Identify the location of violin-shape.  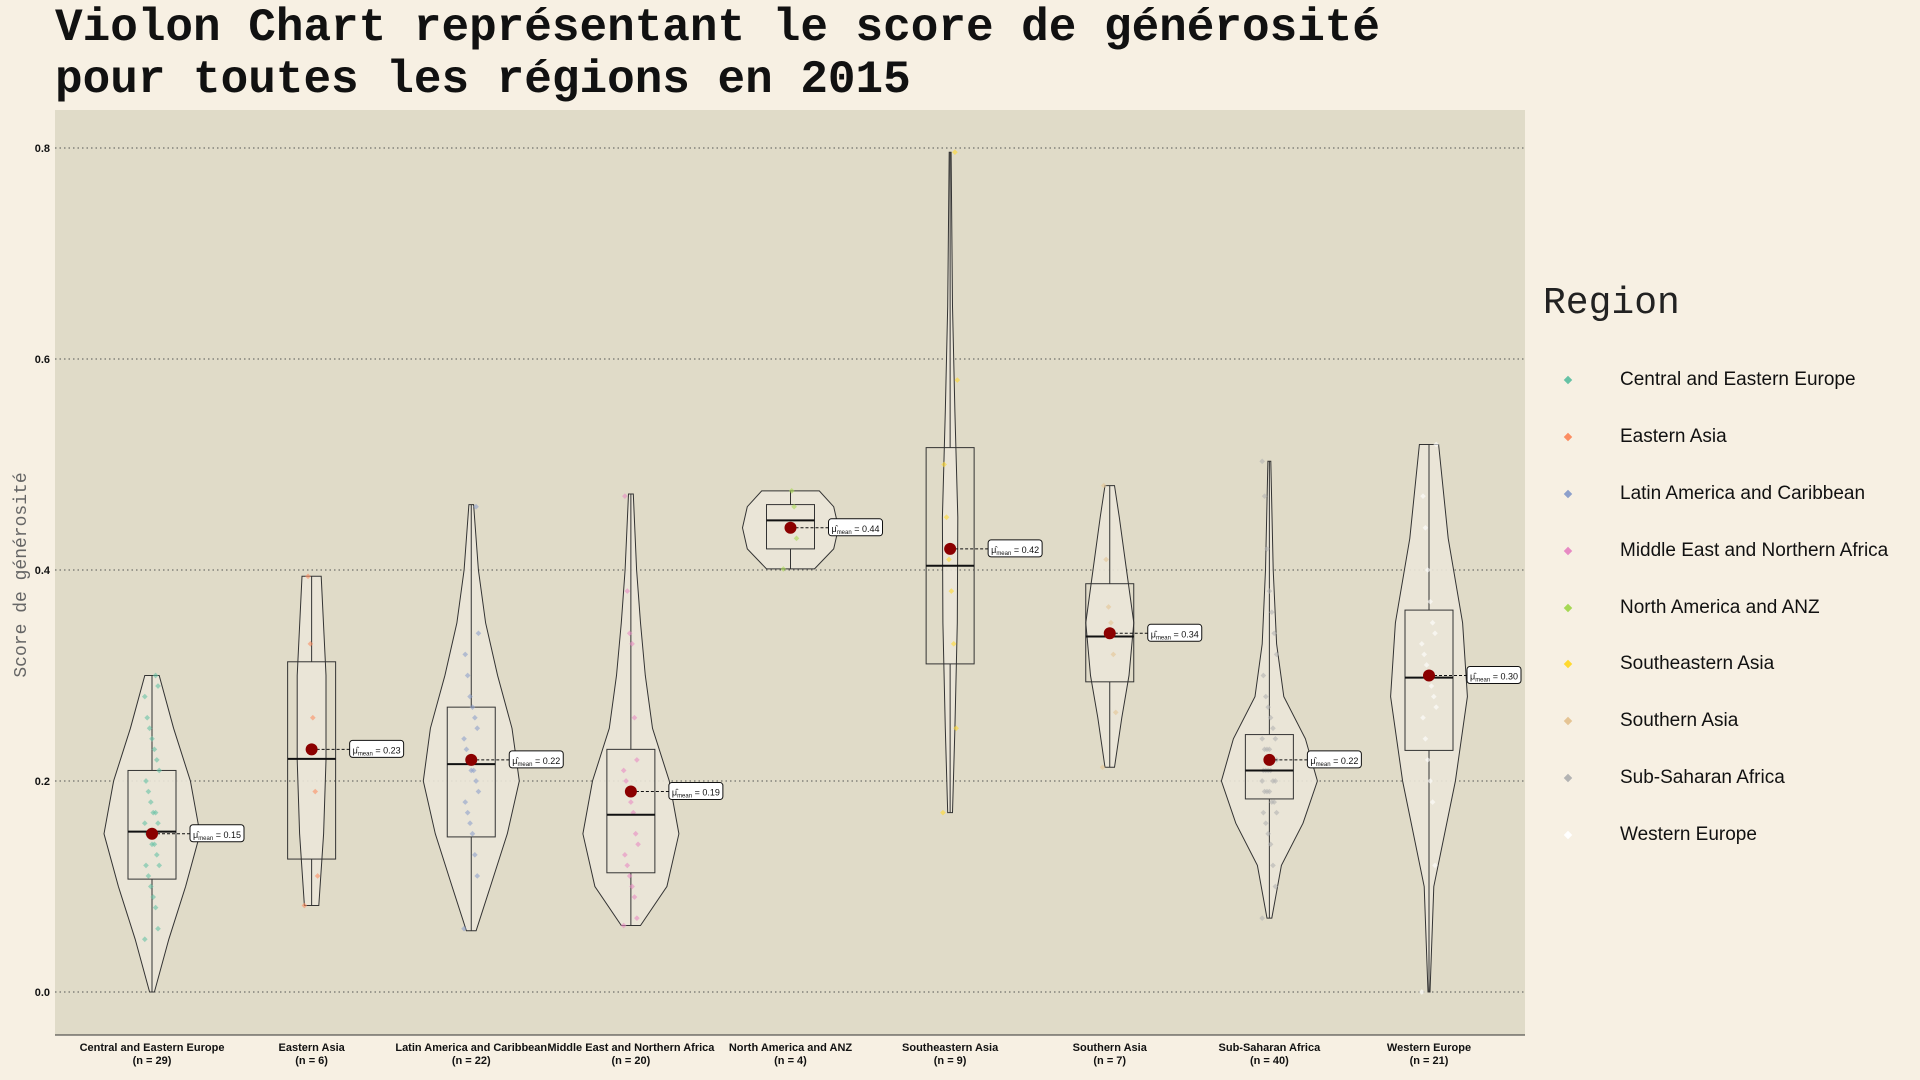
(1429, 718).